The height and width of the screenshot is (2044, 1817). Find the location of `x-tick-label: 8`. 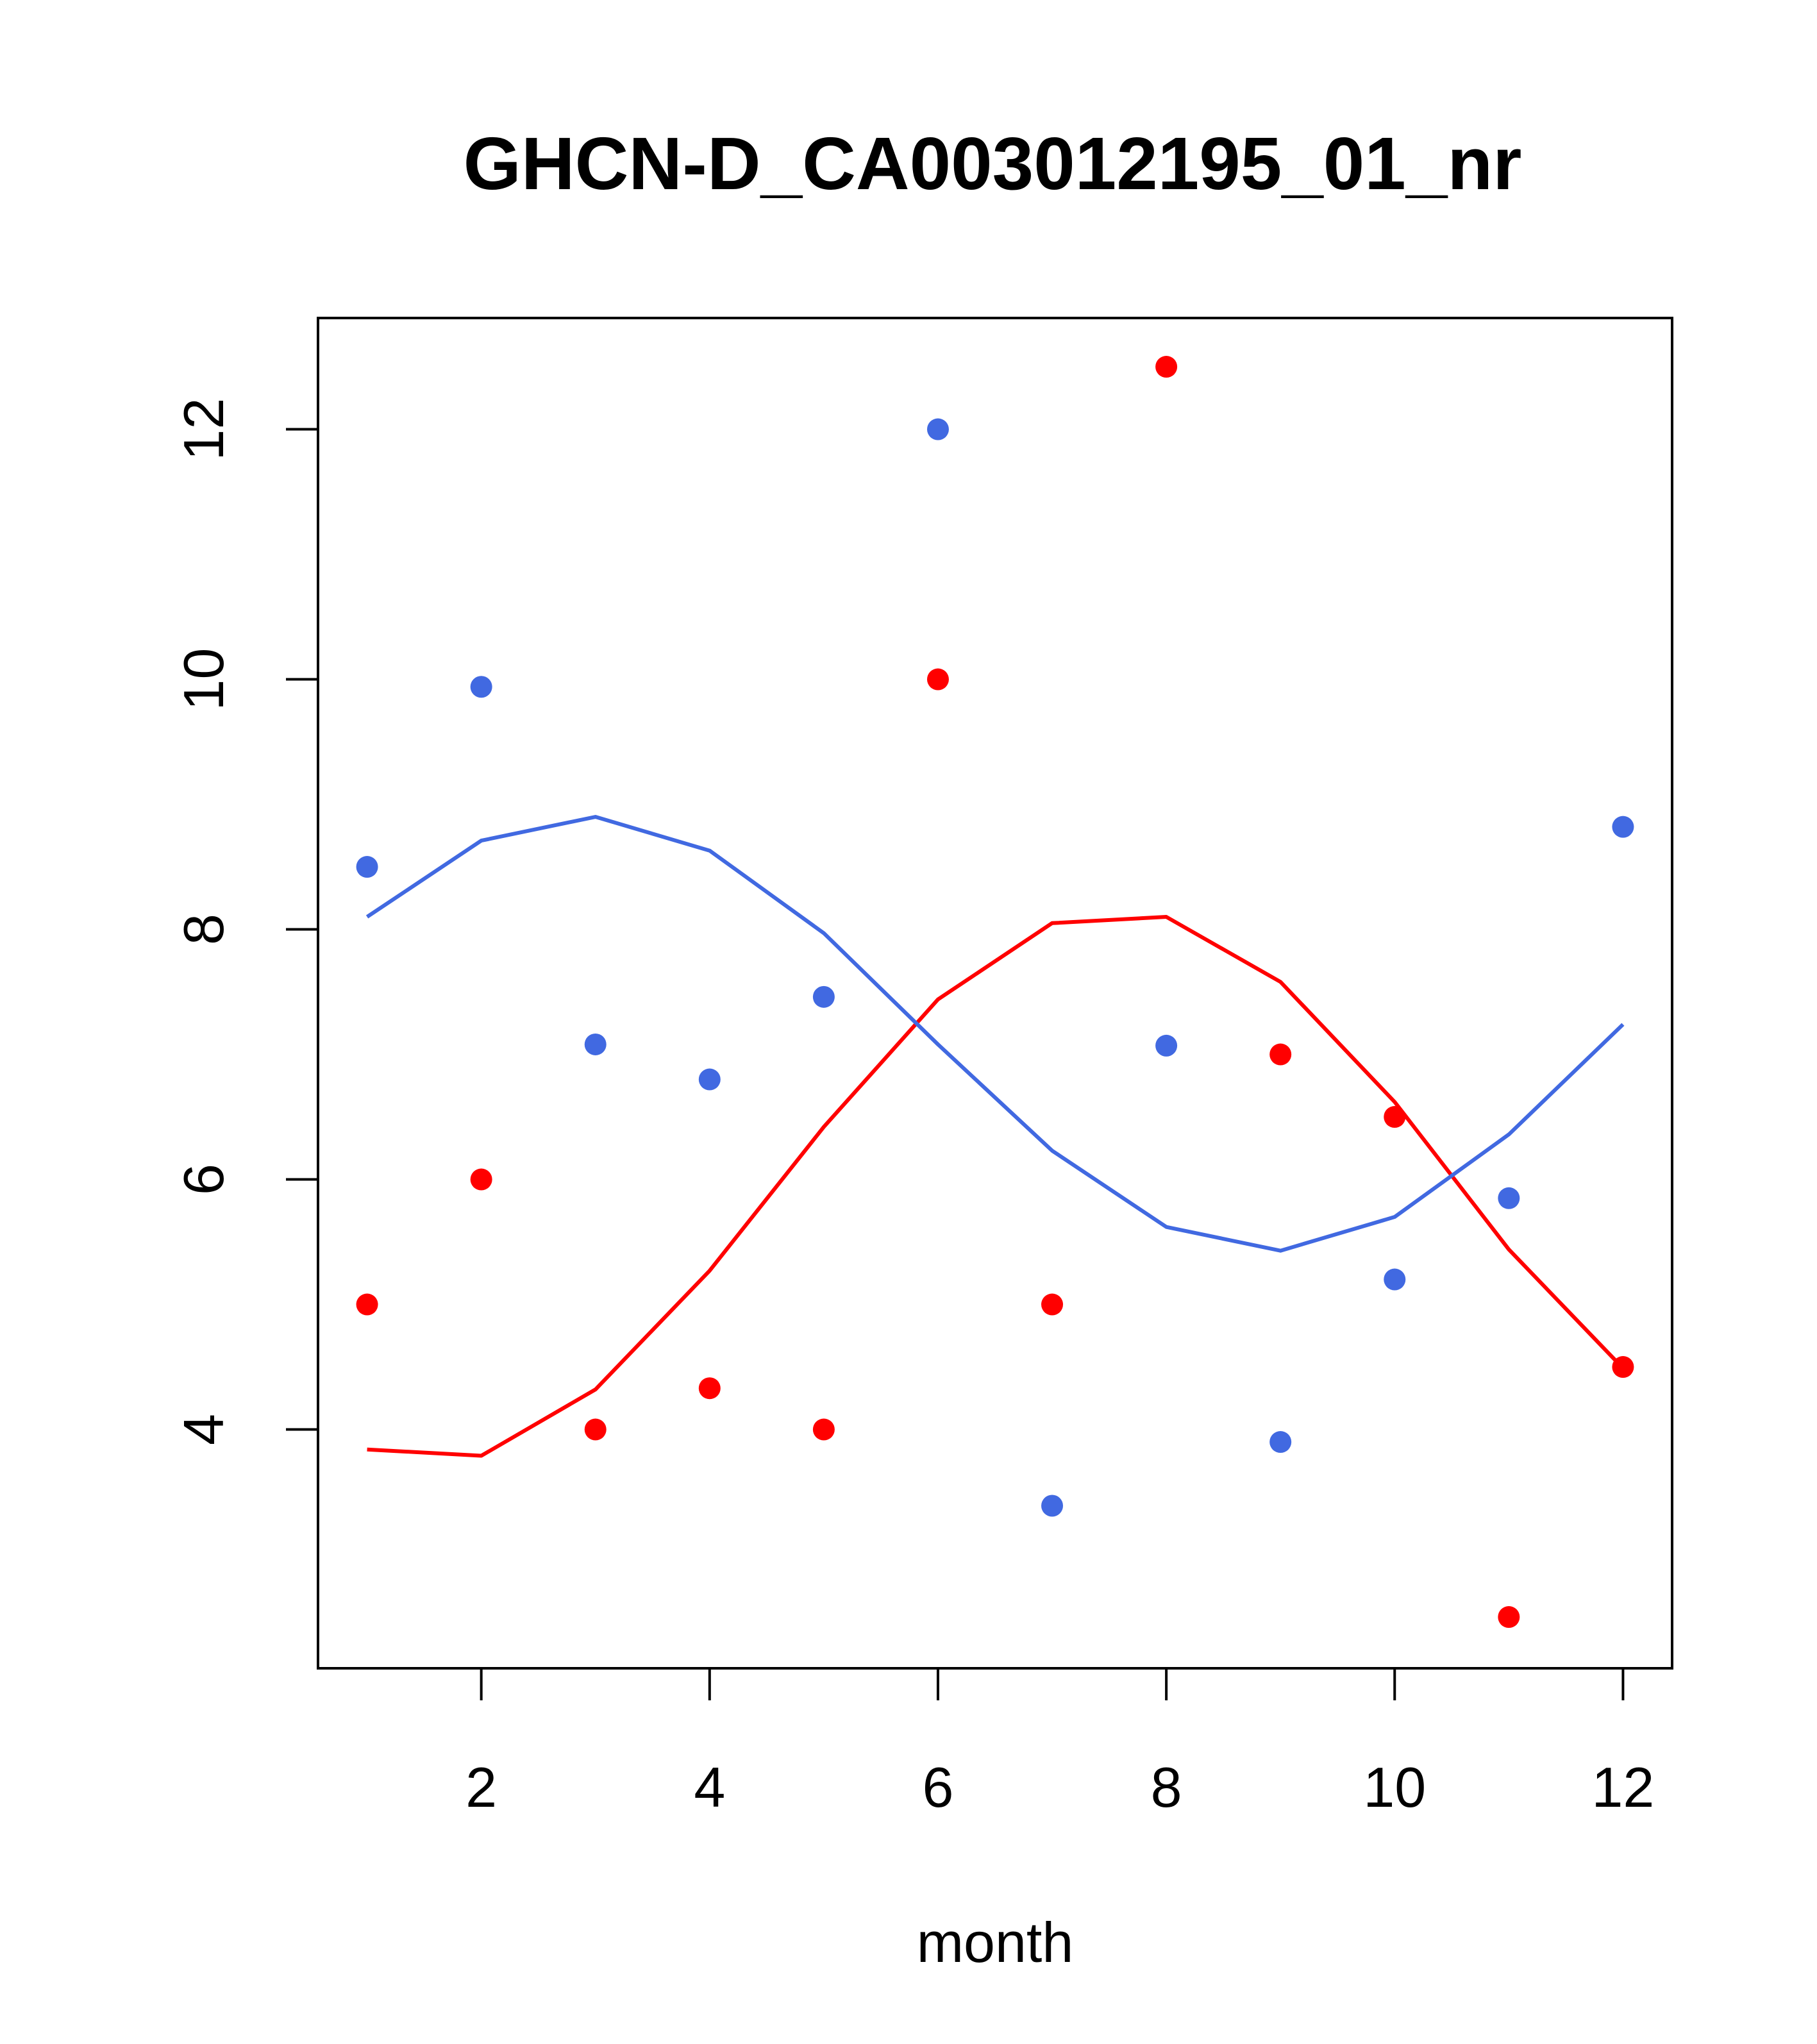

x-tick-label: 8 is located at coordinates (1166, 1787).